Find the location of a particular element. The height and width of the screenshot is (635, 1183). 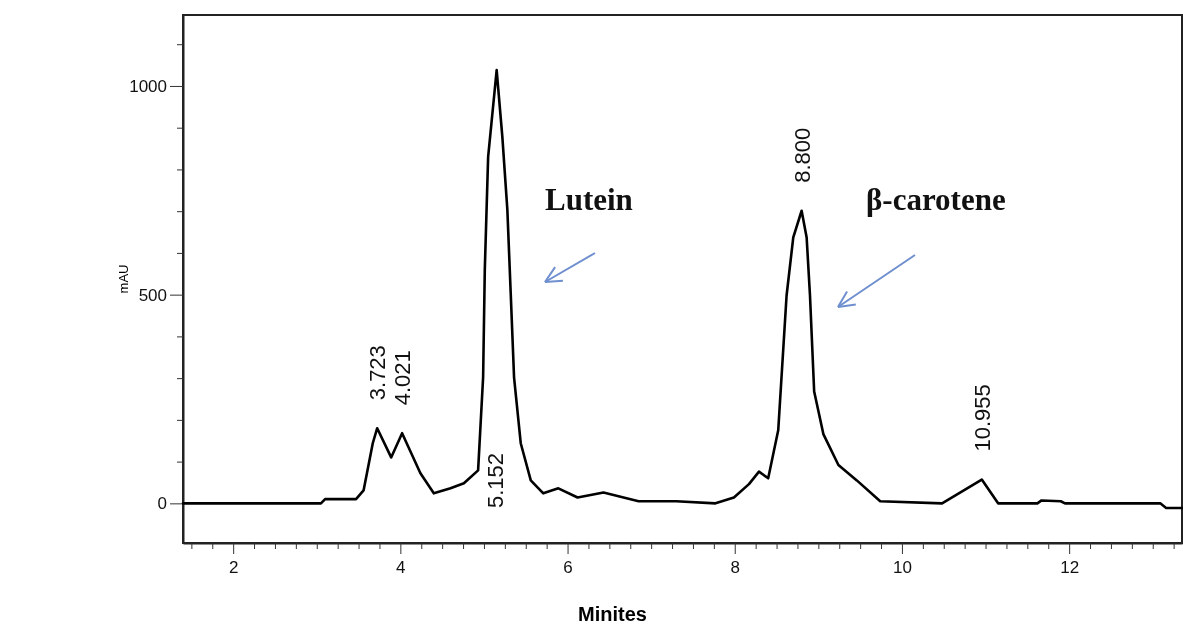

annotation: Lutein is located at coordinates (589, 199).